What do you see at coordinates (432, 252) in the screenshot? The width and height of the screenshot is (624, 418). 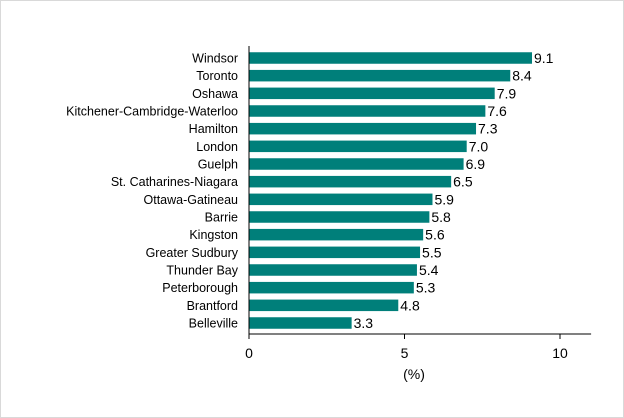 I see `value-label: 5.5` at bounding box center [432, 252].